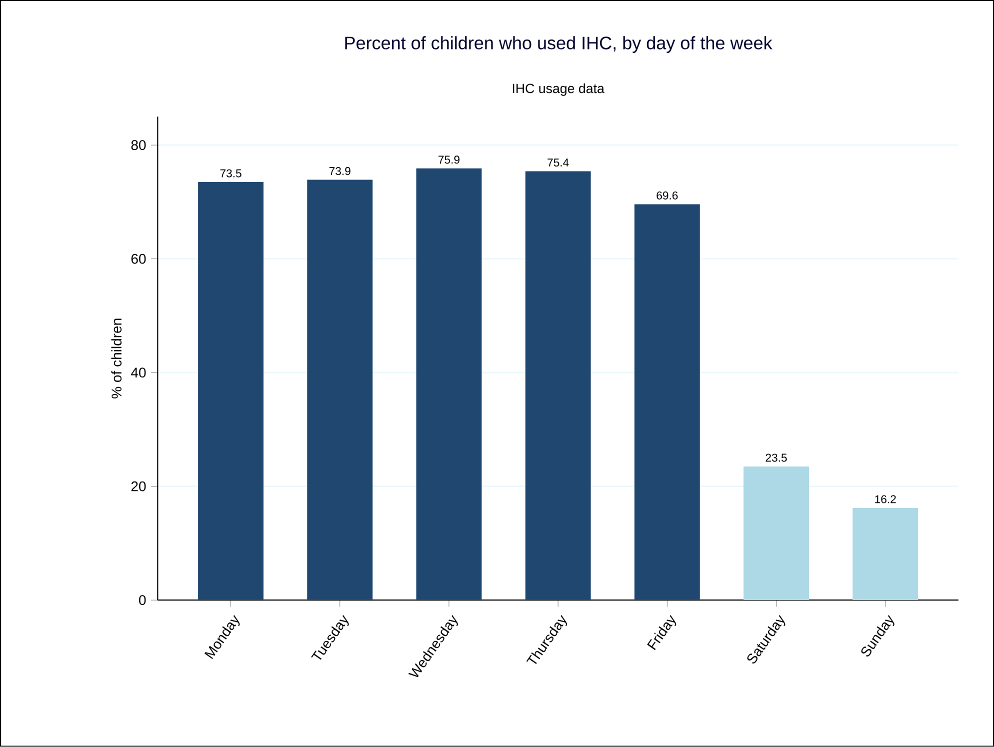 This screenshot has width=994, height=747. I want to click on chart-title: Percent of children who used IHC, by day of the week, so click(558, 45).